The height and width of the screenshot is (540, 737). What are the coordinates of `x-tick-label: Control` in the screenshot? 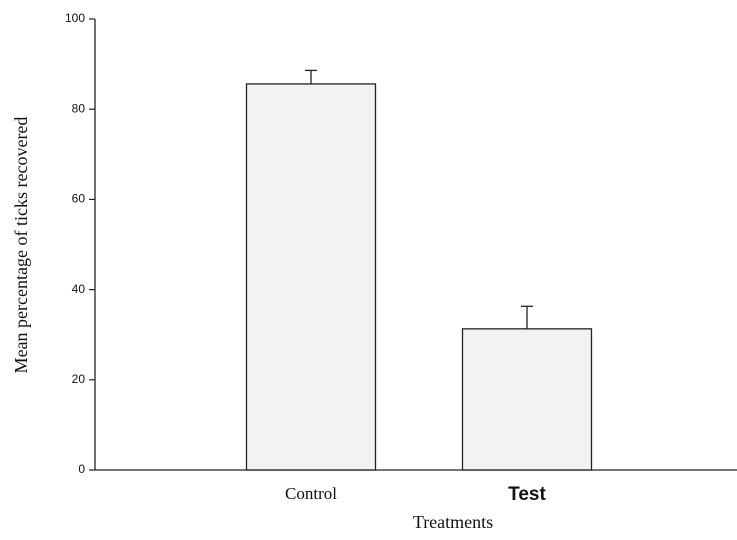 It's located at (311, 493).